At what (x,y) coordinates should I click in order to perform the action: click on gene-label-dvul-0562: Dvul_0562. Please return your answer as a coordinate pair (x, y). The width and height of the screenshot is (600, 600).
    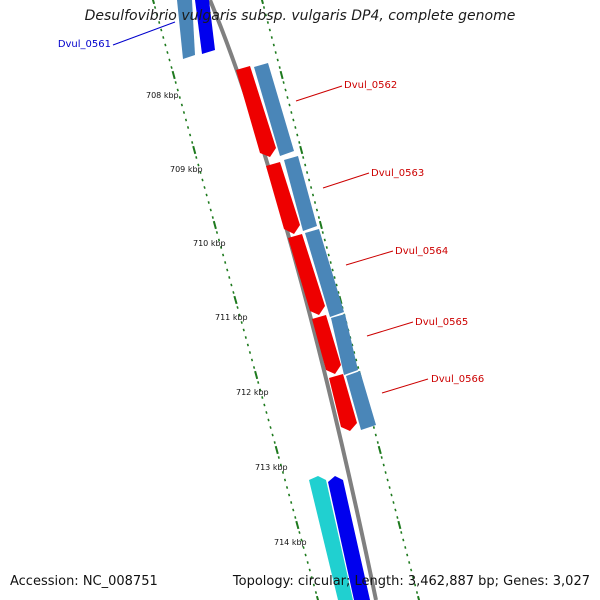
    Looking at the image, I should click on (370, 85).